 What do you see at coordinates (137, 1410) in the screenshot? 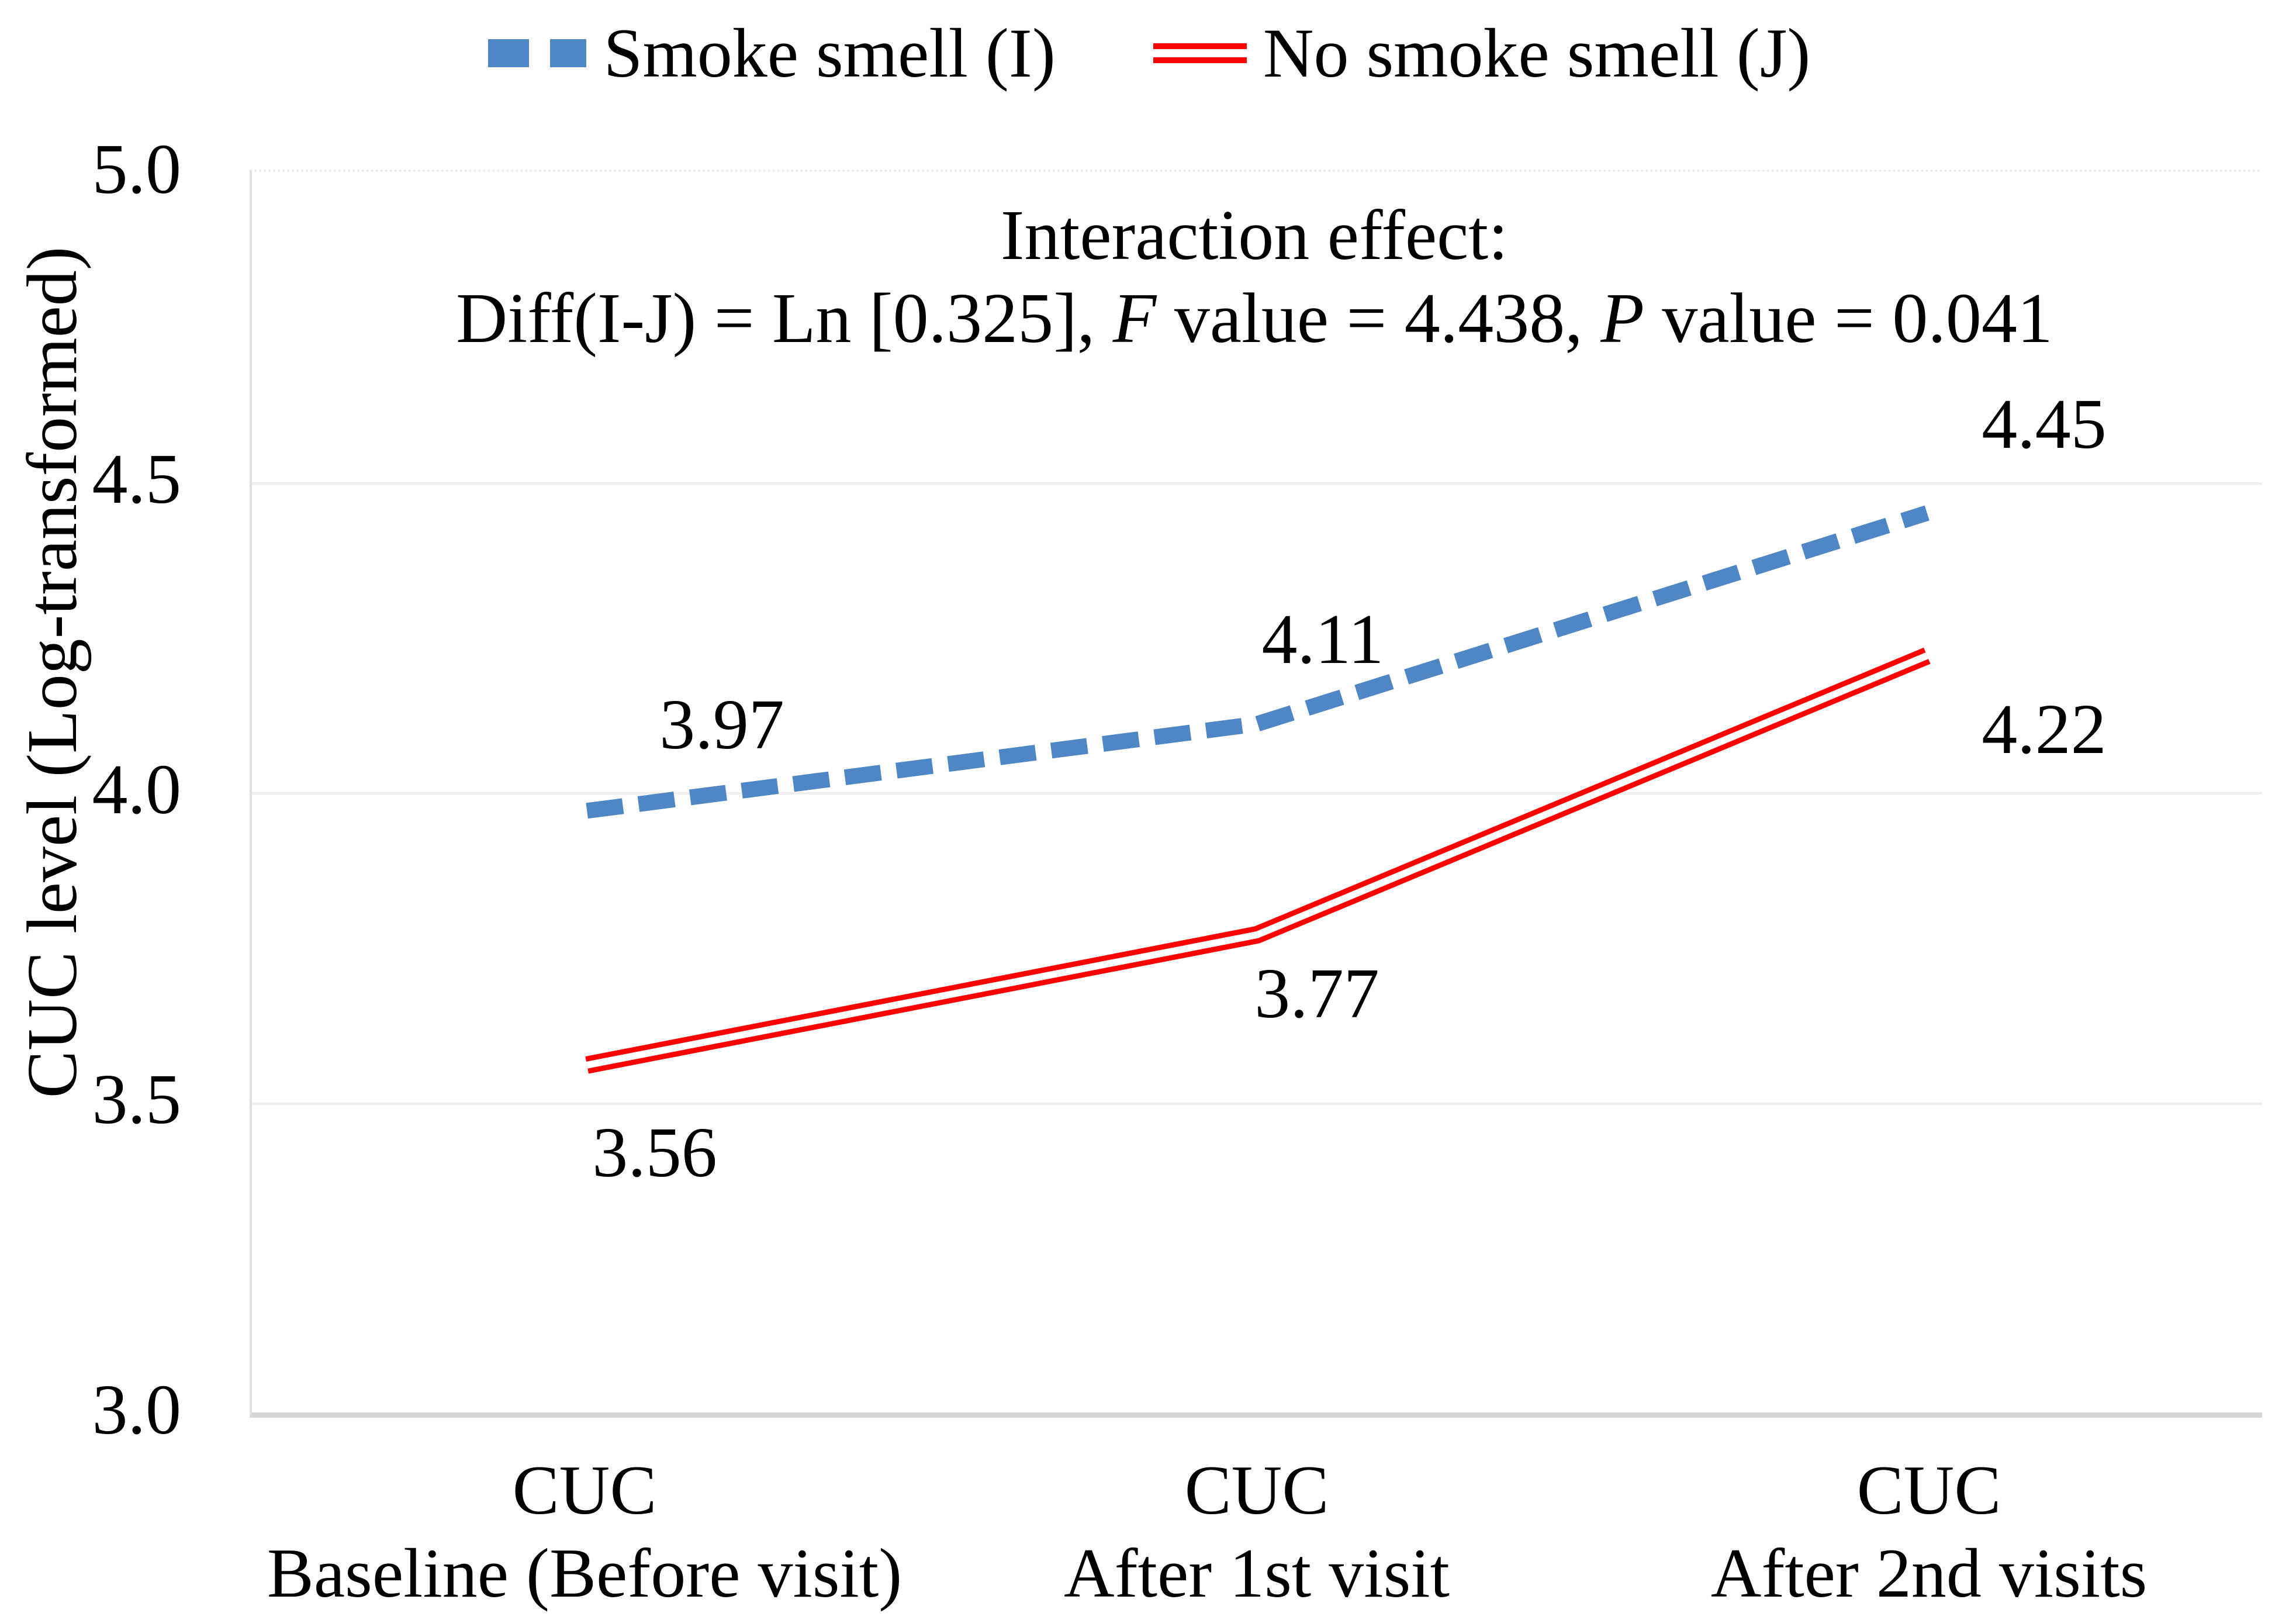
I see `y-tick-3.0: 3.0` at bounding box center [137, 1410].